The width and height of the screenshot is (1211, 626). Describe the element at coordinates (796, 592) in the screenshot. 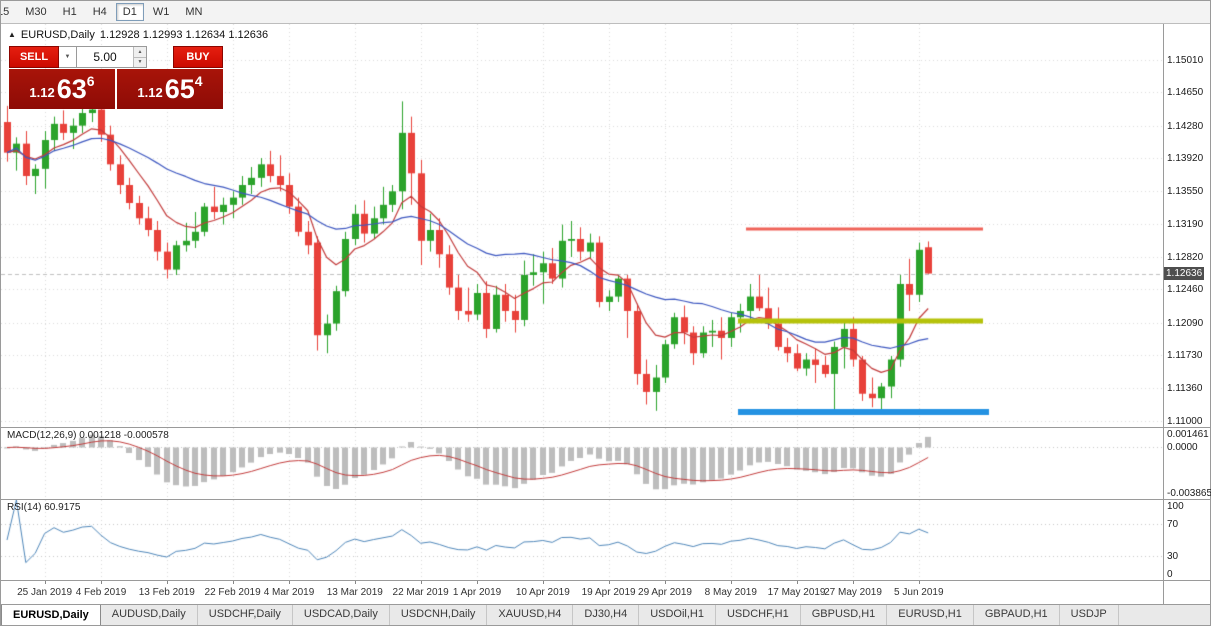

I see `date-label: 17 May 2019` at that location.